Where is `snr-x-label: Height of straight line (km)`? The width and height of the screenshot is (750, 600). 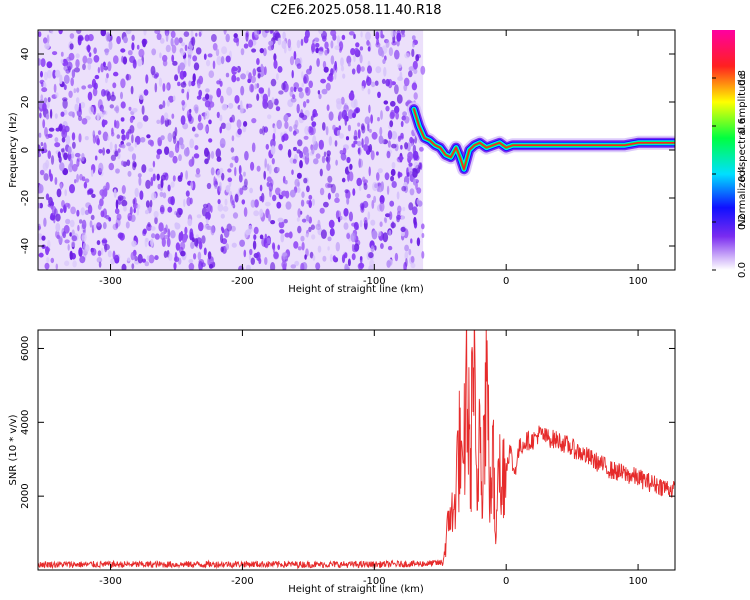
snr-x-label: Height of straight line (km) is located at coordinates (356, 589).